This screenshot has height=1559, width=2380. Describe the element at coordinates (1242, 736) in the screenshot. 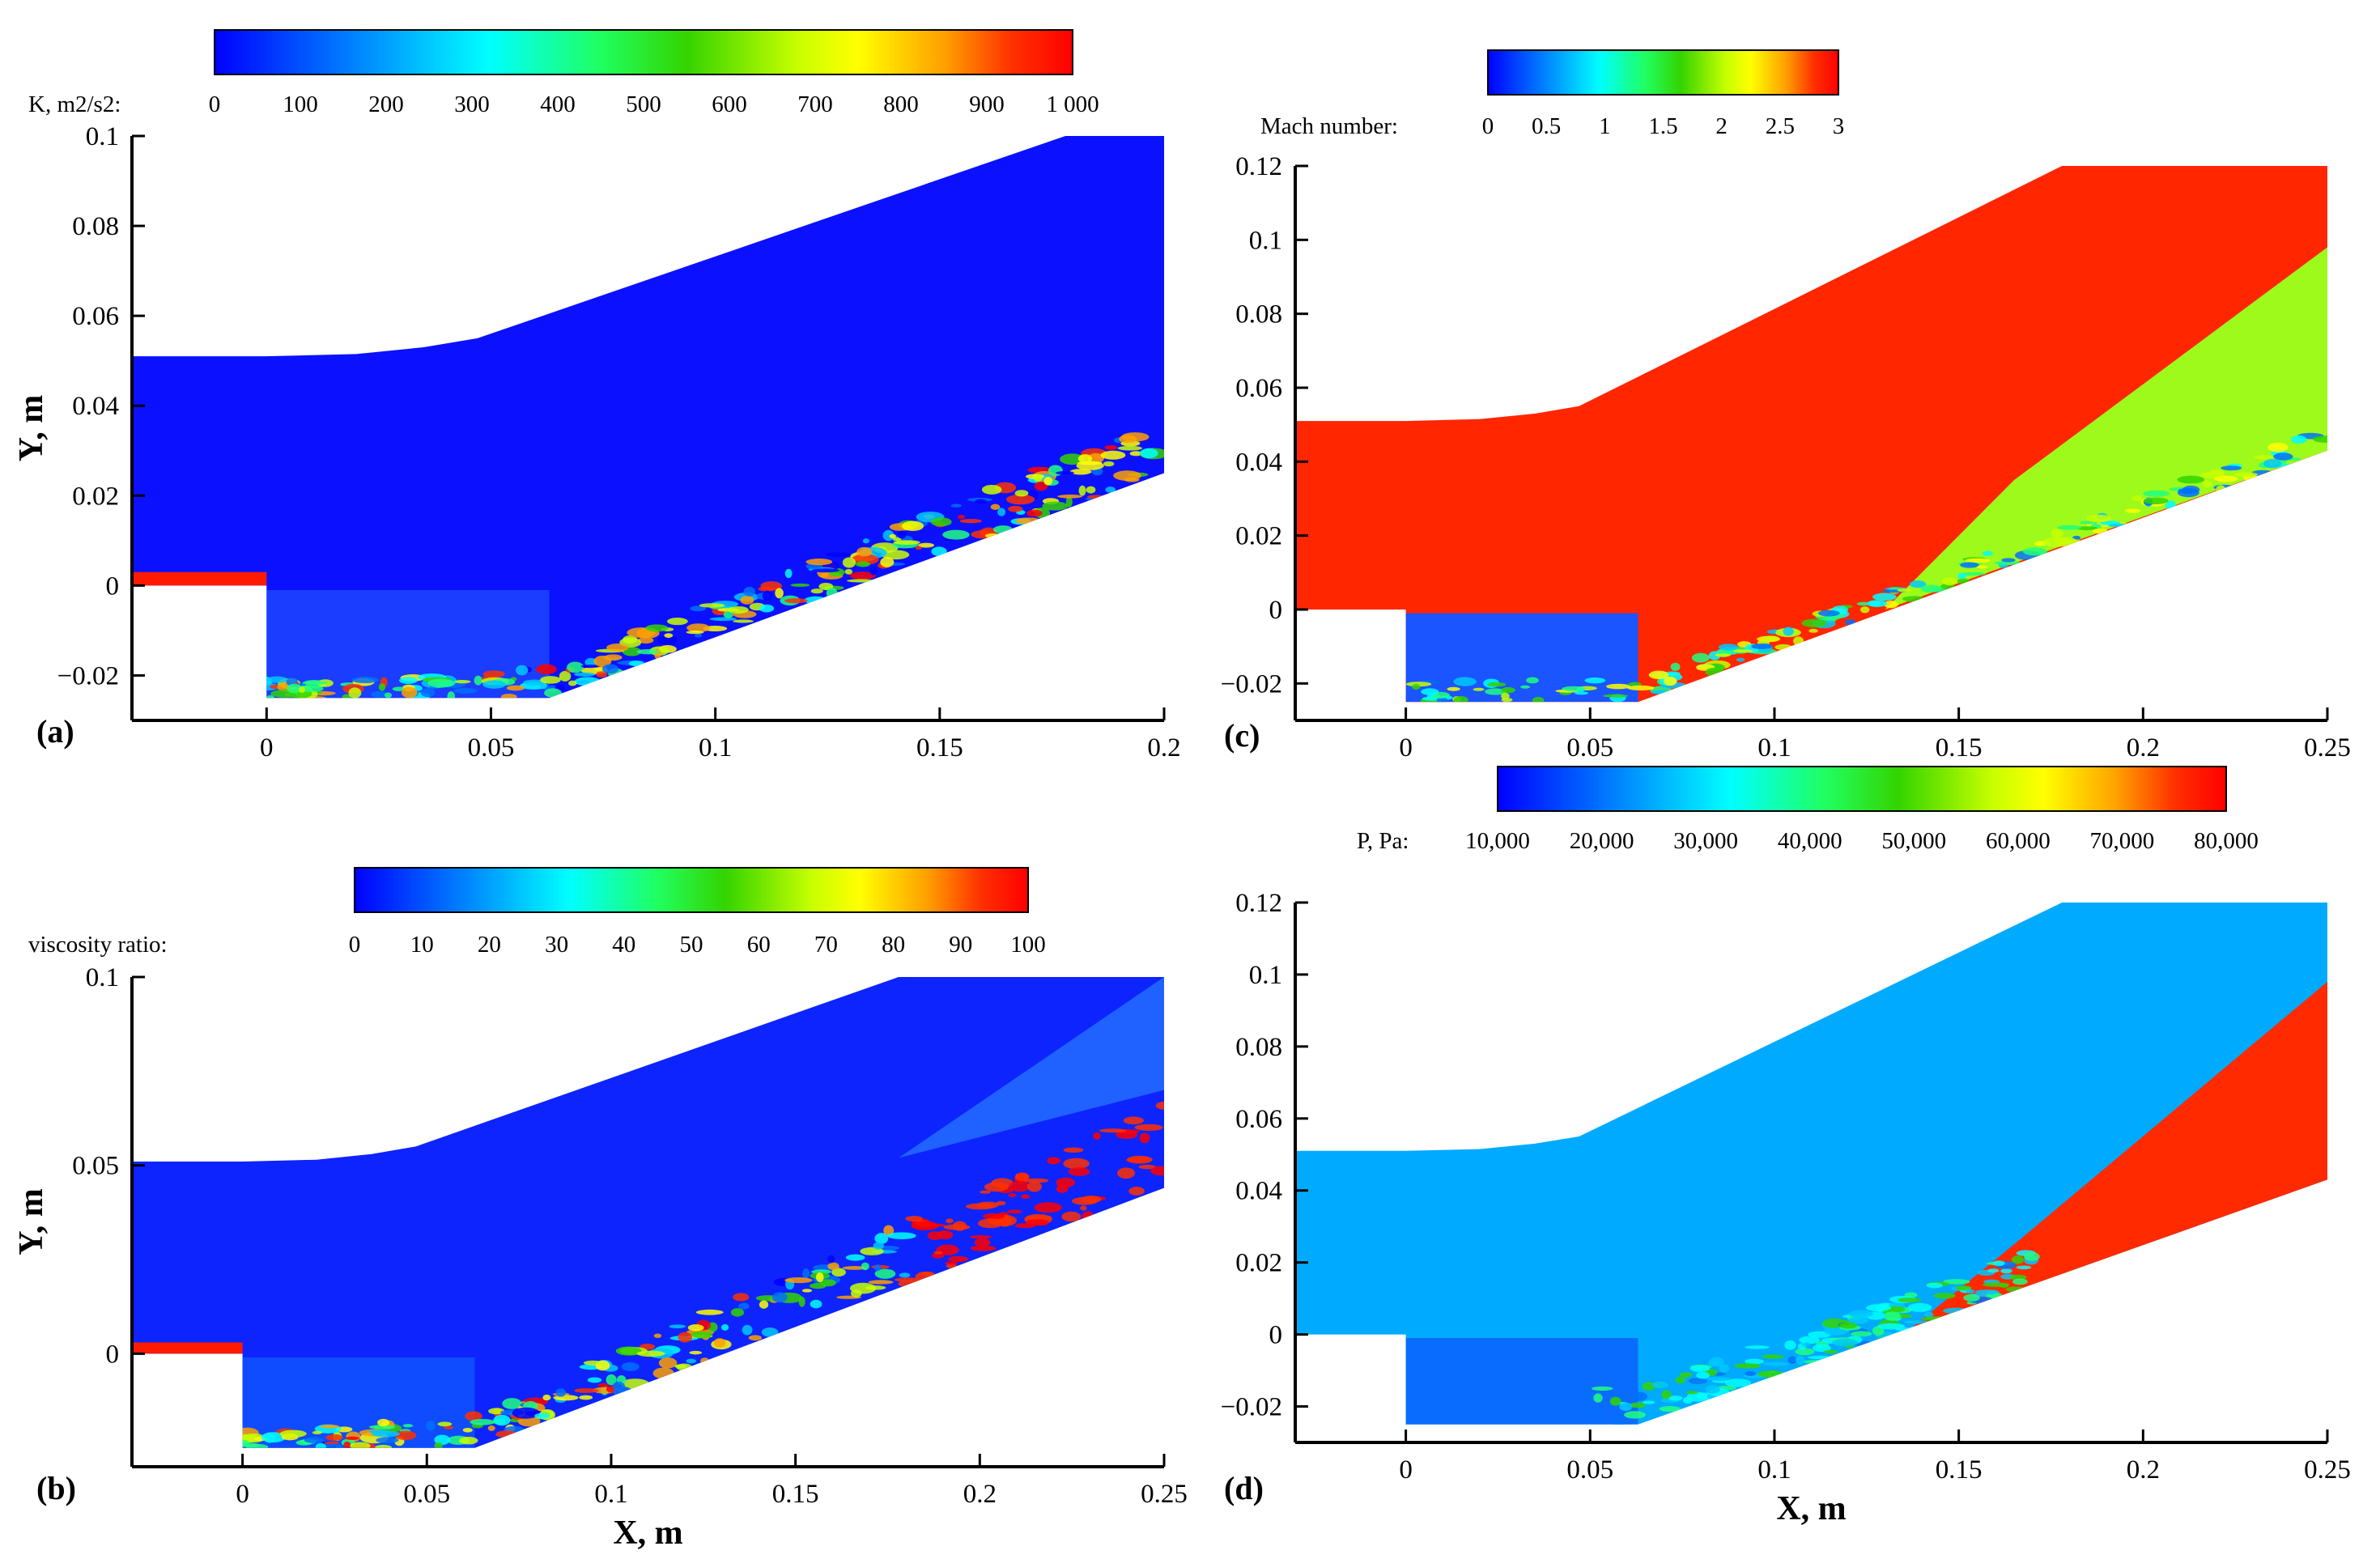

I see `panel-label: (c)` at that location.